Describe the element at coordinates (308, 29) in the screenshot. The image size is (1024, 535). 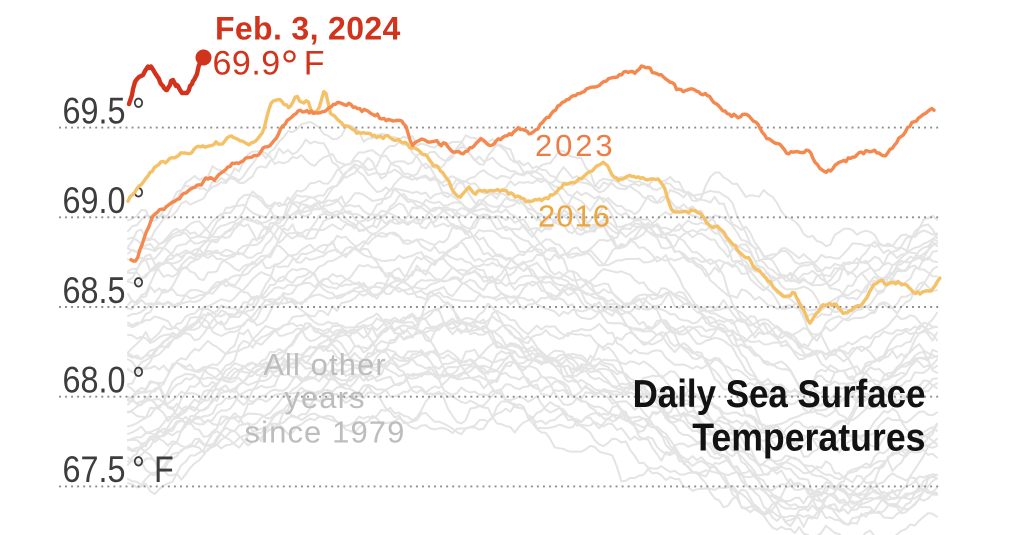
I see `svg-text: Feb. 3, 2024` at that location.